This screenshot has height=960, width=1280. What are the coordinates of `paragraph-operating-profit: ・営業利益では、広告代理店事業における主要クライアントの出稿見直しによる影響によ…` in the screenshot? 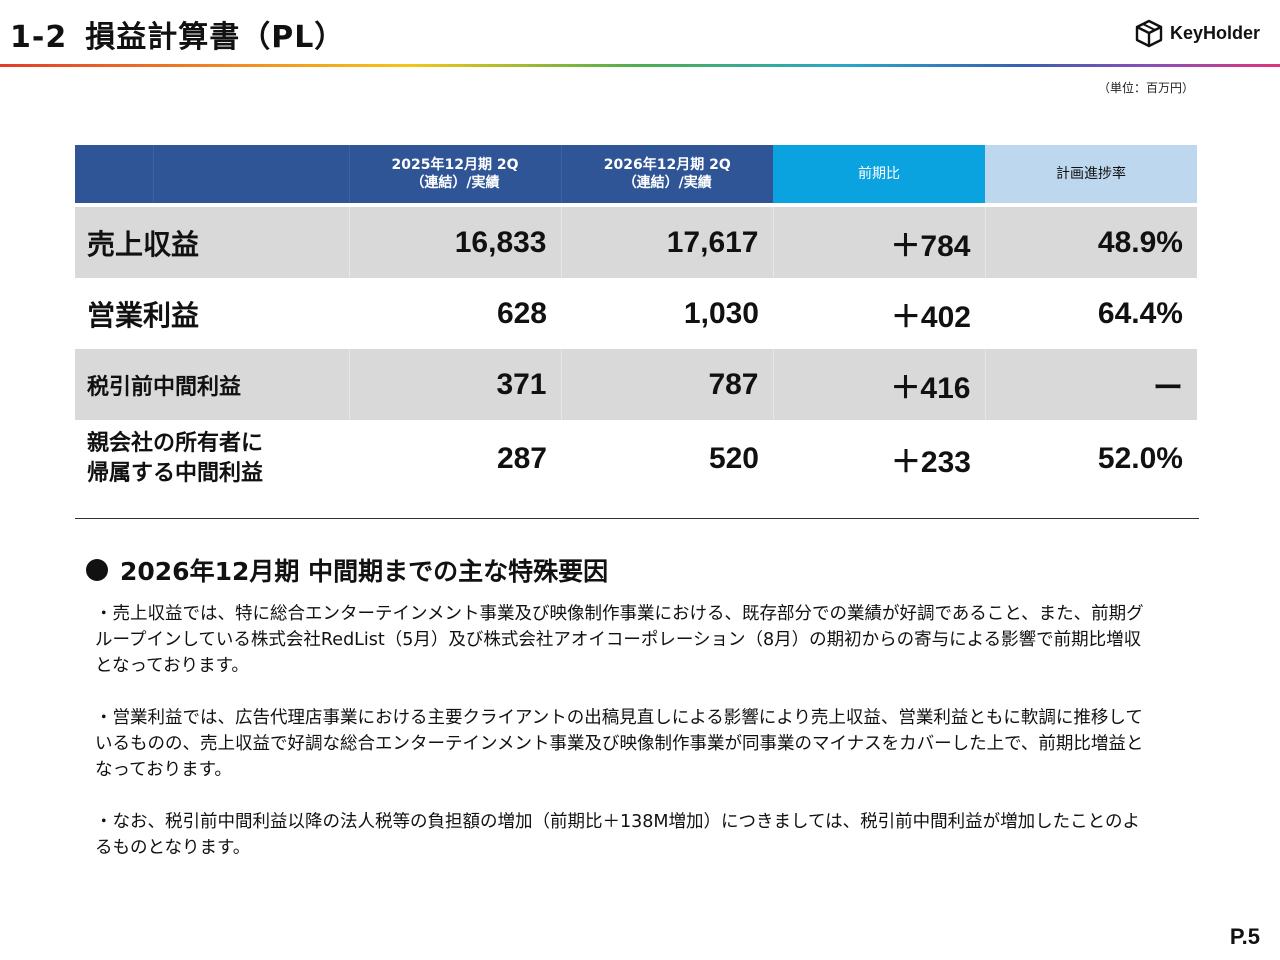 It's located at (619, 744).